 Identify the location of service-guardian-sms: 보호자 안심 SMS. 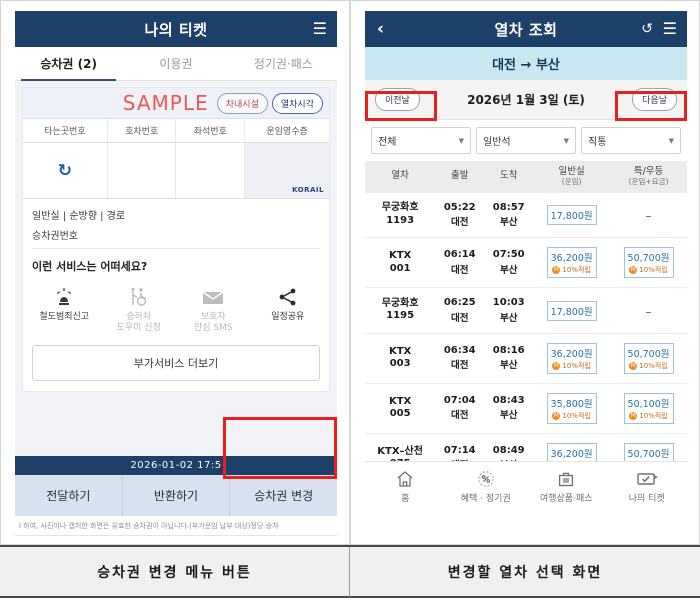
(213, 308).